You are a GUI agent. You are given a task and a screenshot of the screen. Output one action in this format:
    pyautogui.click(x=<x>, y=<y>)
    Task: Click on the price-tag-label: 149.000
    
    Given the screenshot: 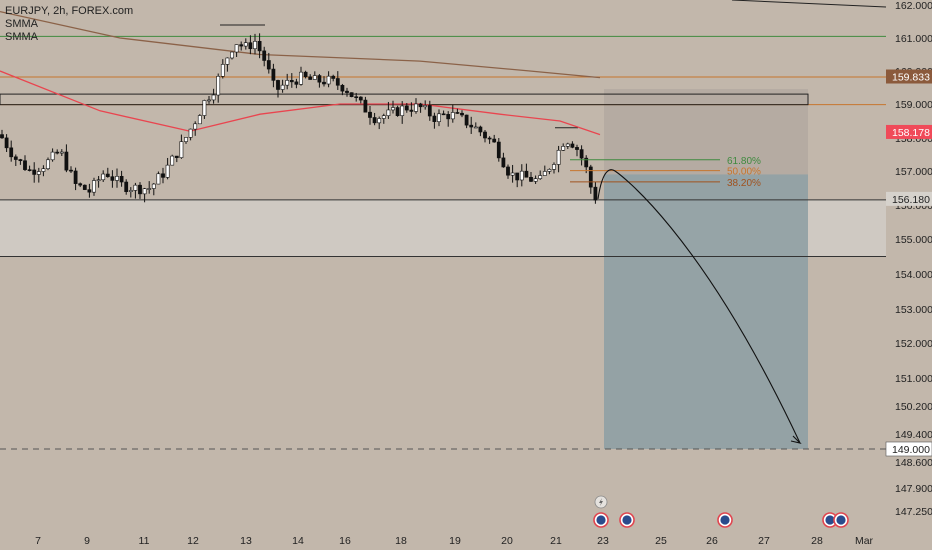 What is the action you would take?
    pyautogui.click(x=911, y=450)
    